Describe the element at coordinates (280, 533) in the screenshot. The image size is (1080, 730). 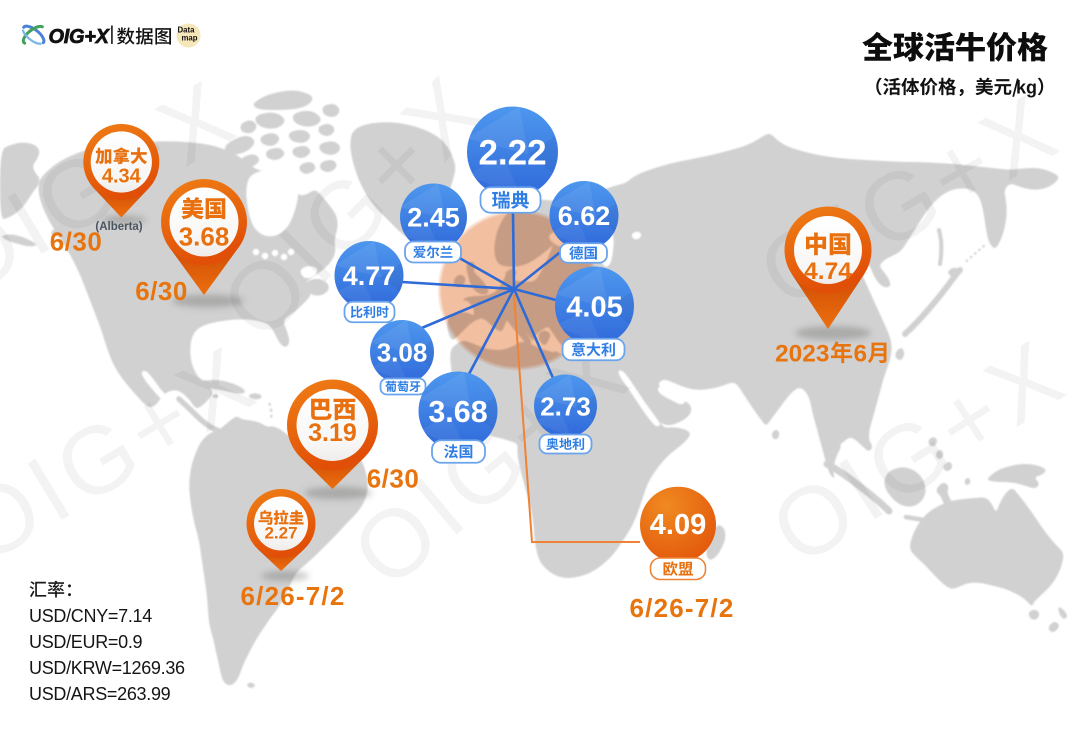
I see `svg-text: 2.27` at that location.